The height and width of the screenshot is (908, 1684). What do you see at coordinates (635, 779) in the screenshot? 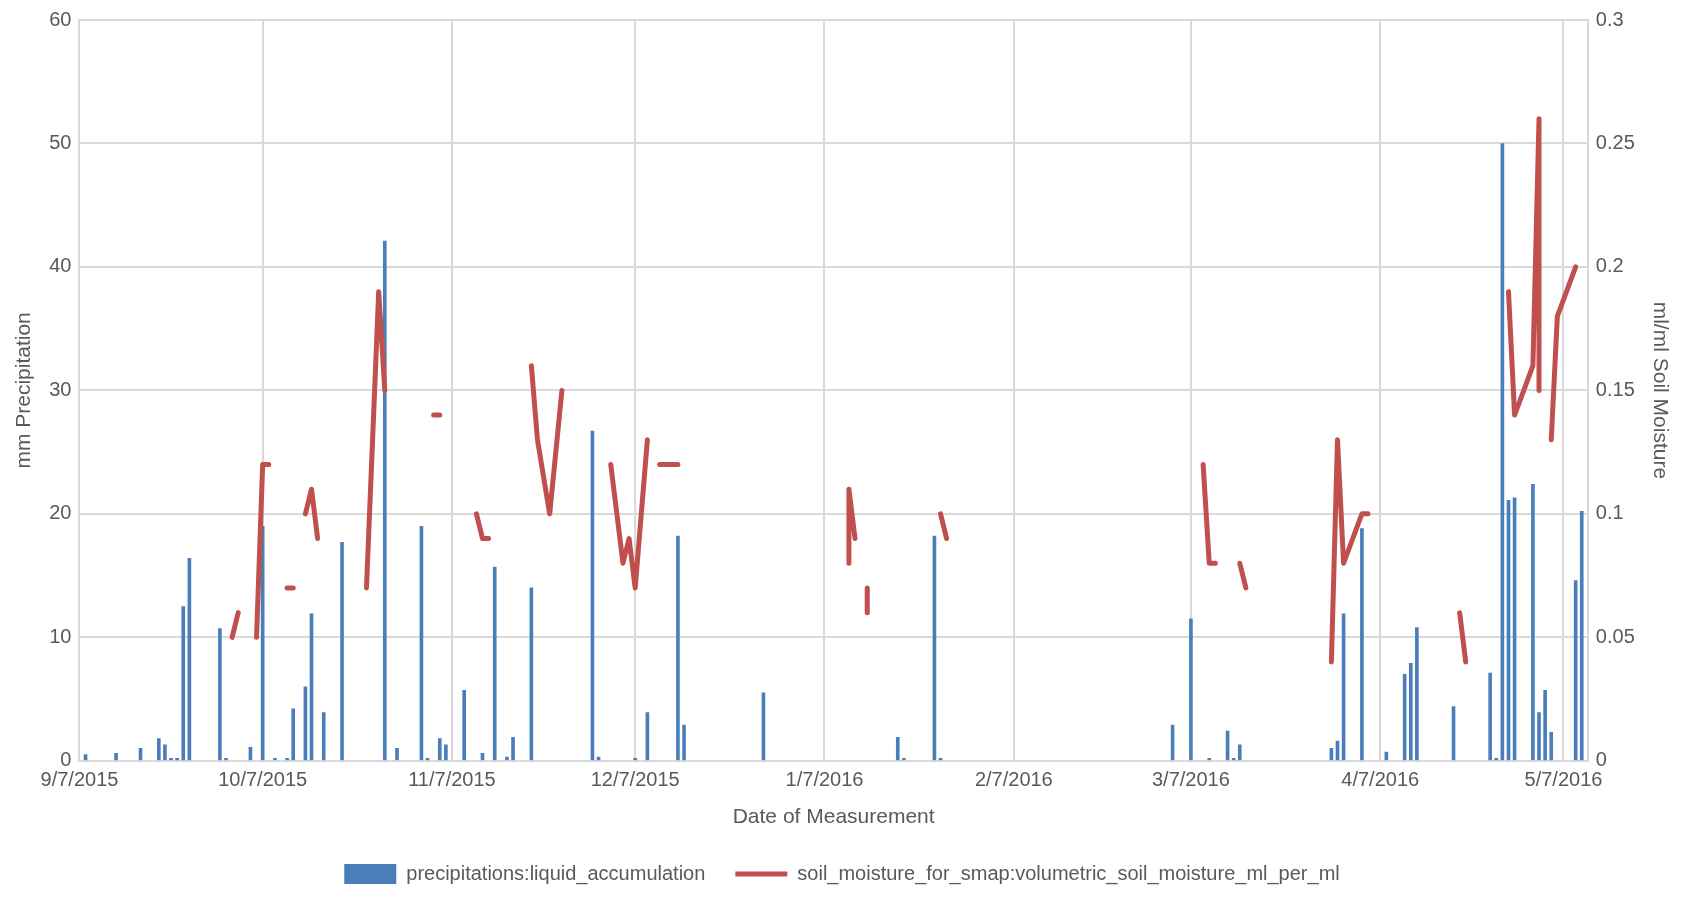
I see `x-tick-label: 12/7/2015` at bounding box center [635, 779].